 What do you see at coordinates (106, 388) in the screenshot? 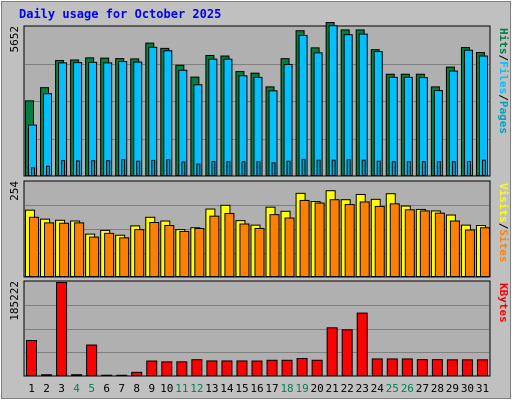
I see `x-tick-label: 6` at bounding box center [106, 388].